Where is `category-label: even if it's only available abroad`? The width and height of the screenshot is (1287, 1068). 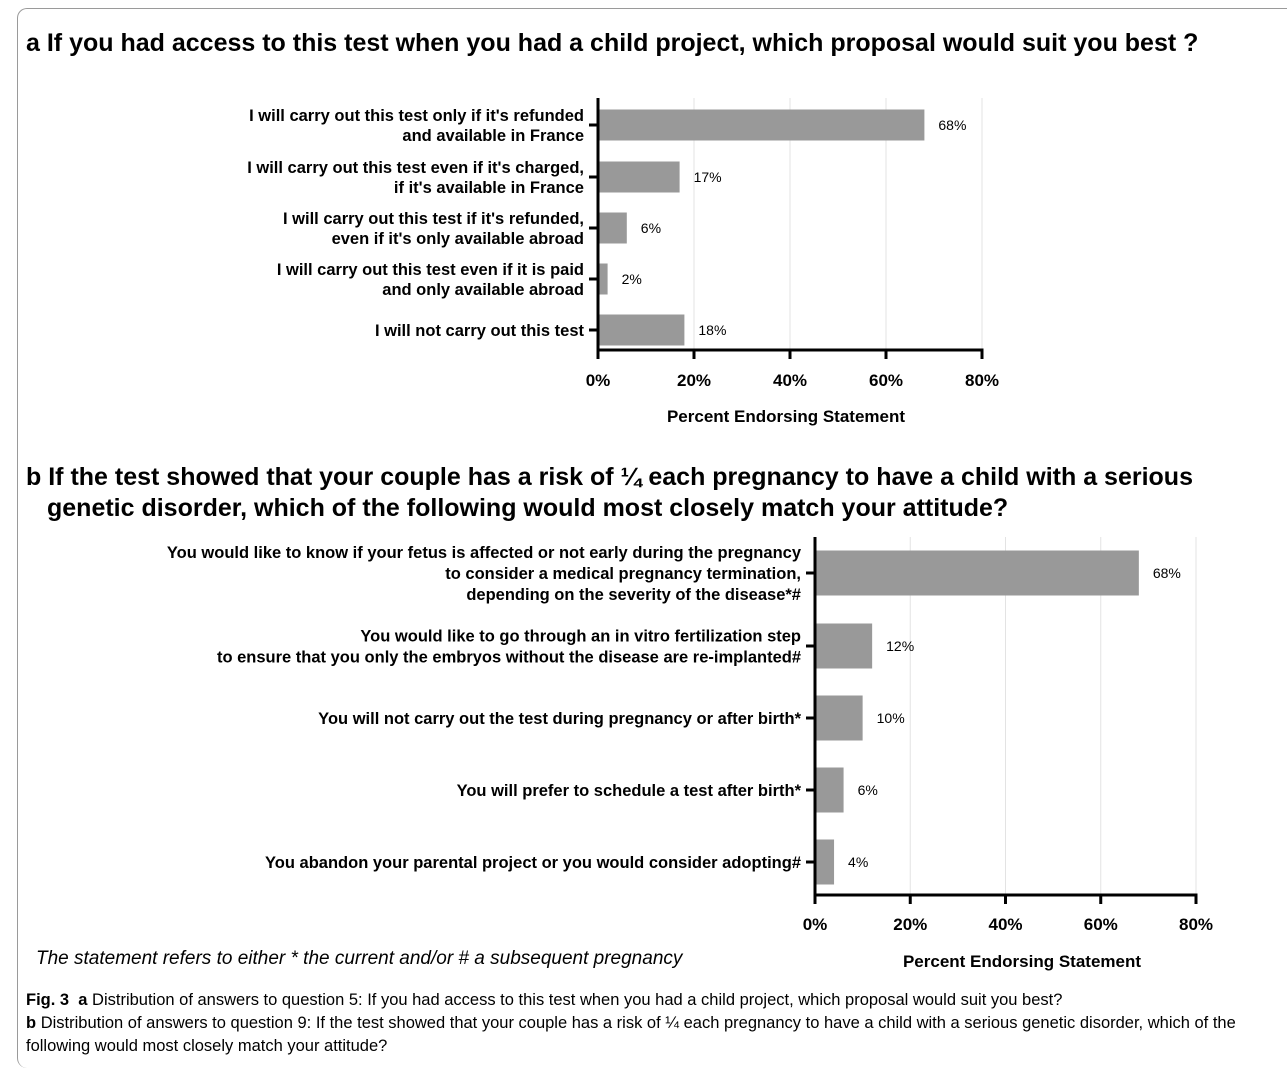 category-label: even if it's only available abroad is located at coordinates (458, 239).